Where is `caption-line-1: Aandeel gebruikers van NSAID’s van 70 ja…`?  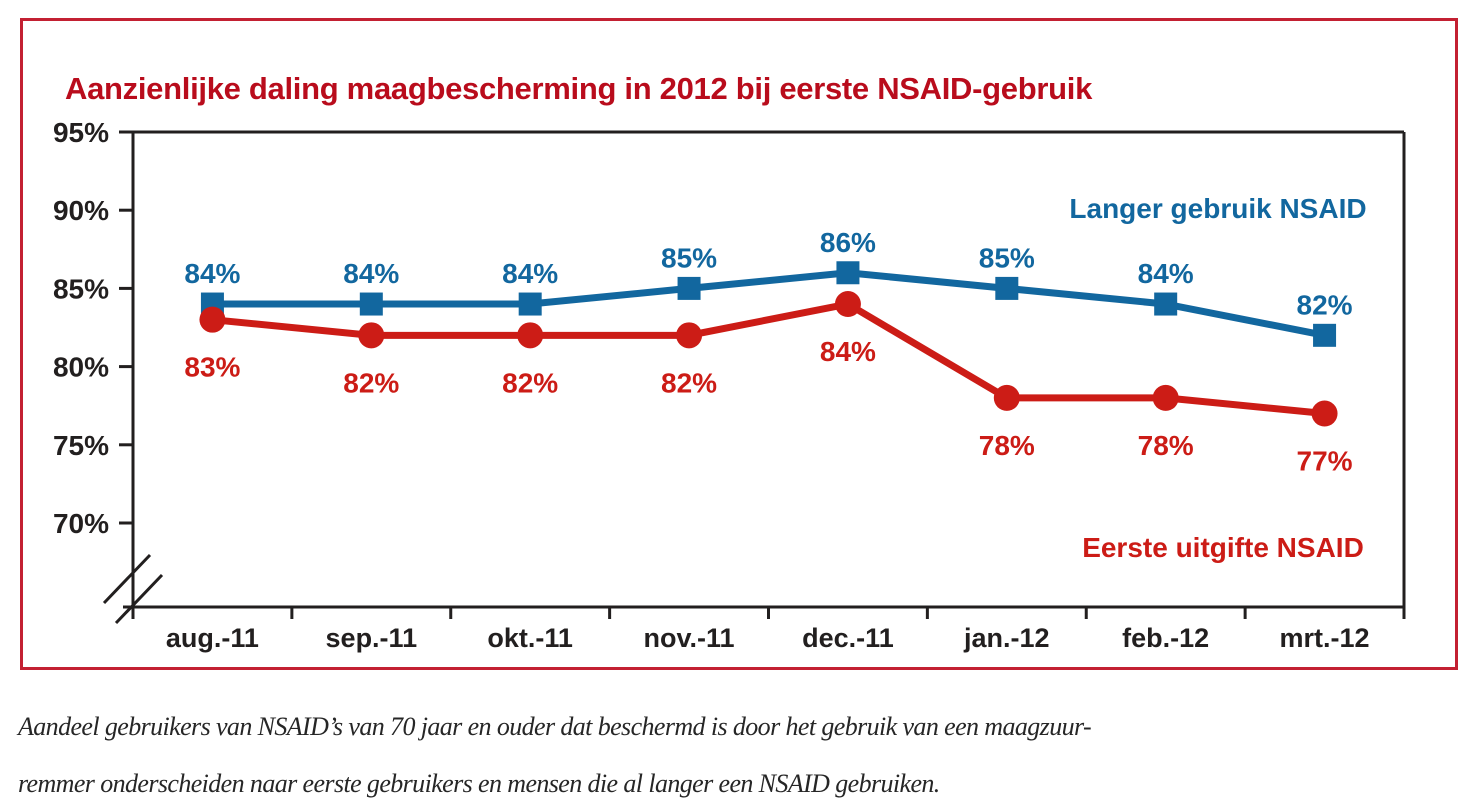
caption-line-1: Aandeel gebruikers van NSAID’s van 70 ja… is located at coordinates (555, 726).